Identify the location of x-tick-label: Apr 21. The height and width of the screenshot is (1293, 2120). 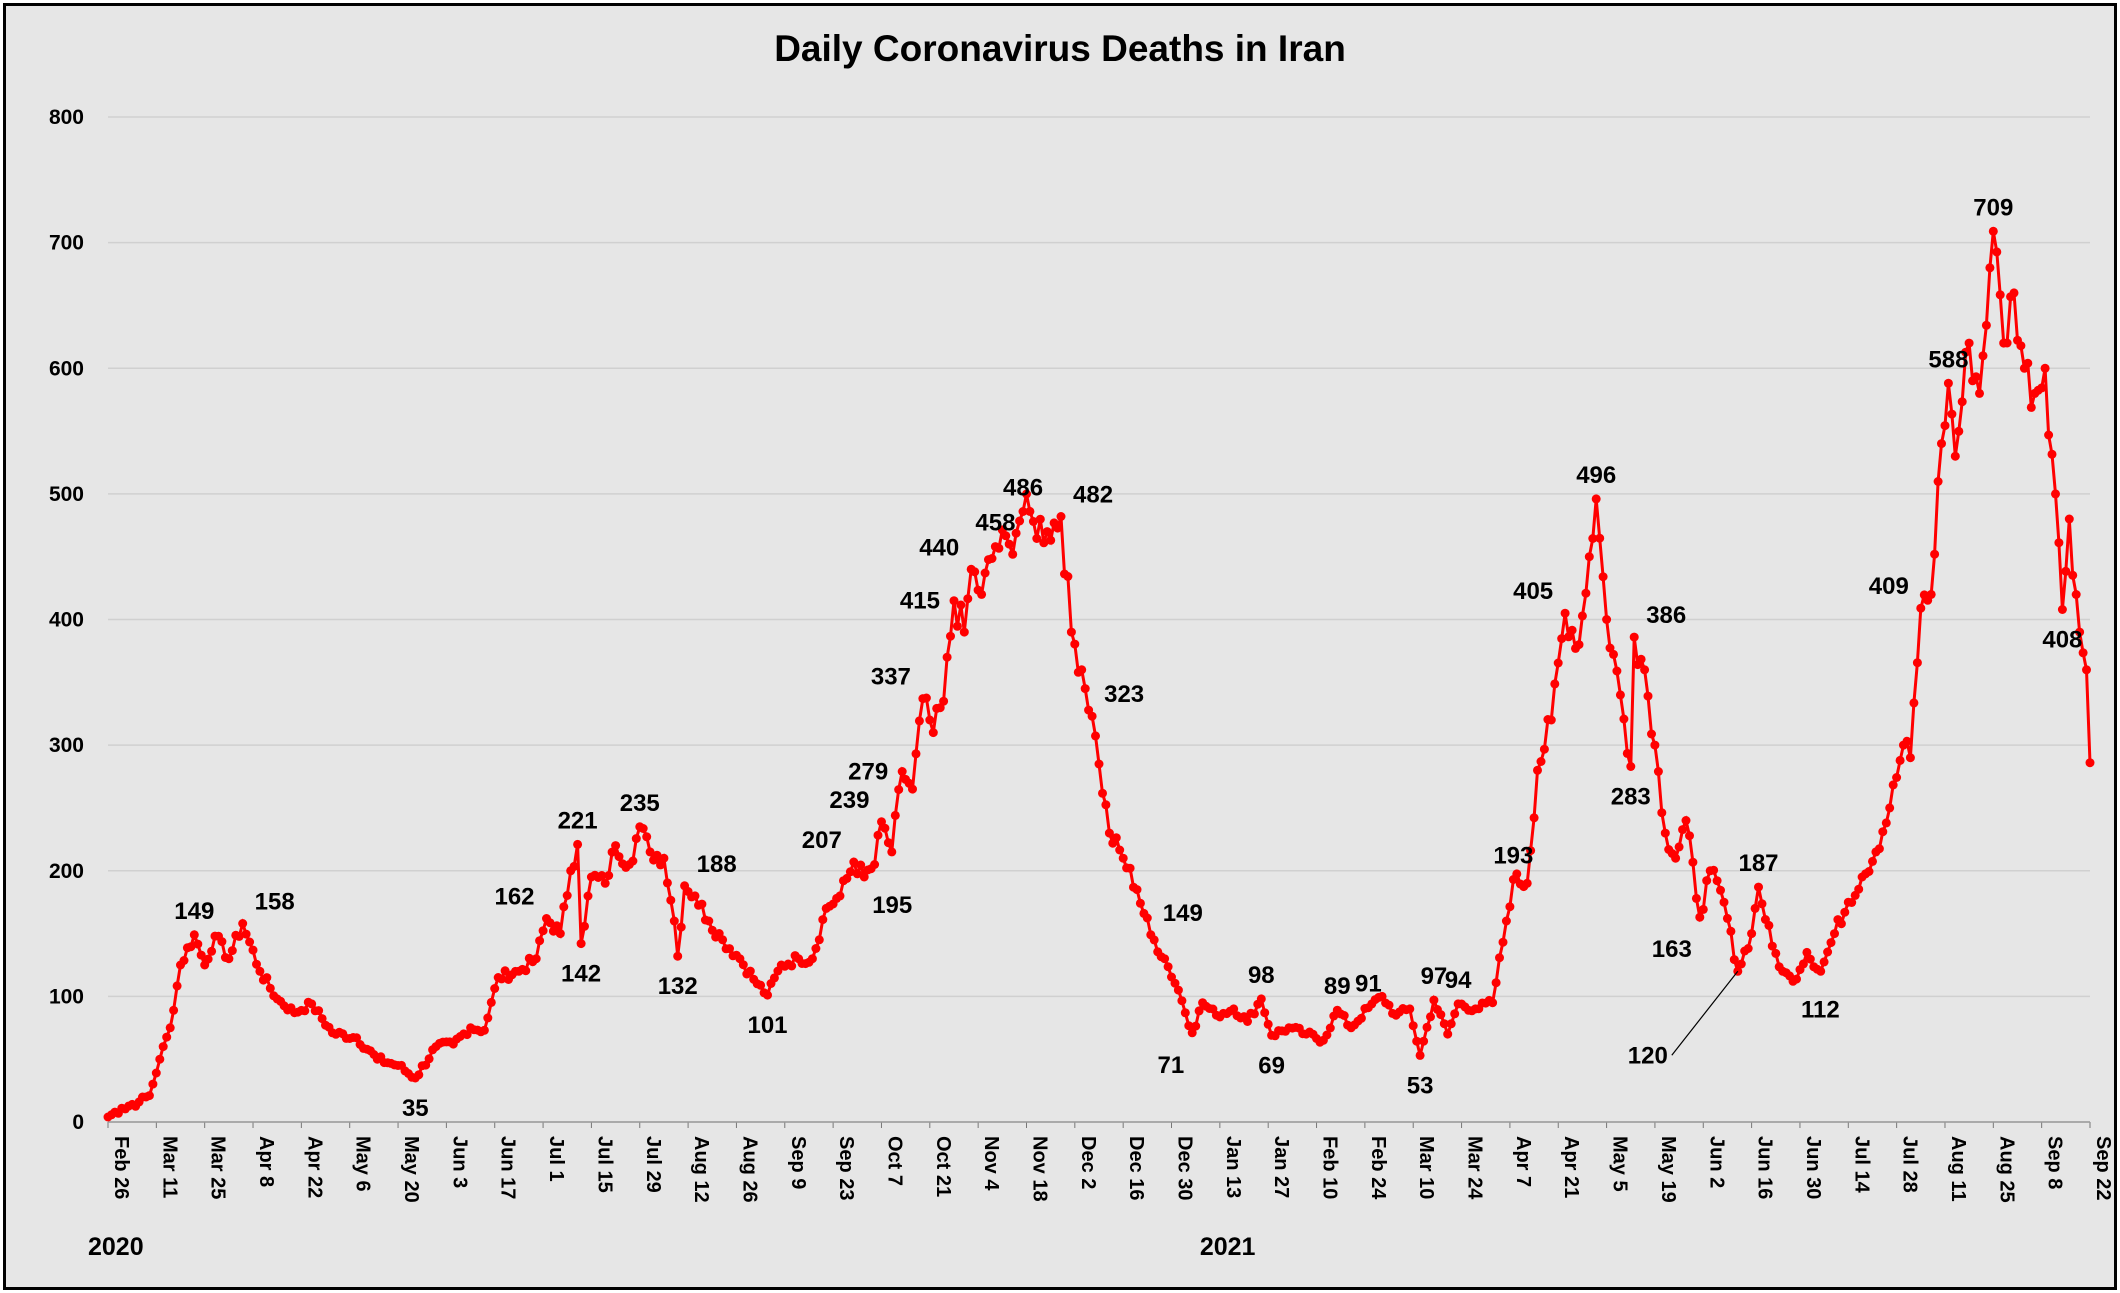
(1571, 1167).